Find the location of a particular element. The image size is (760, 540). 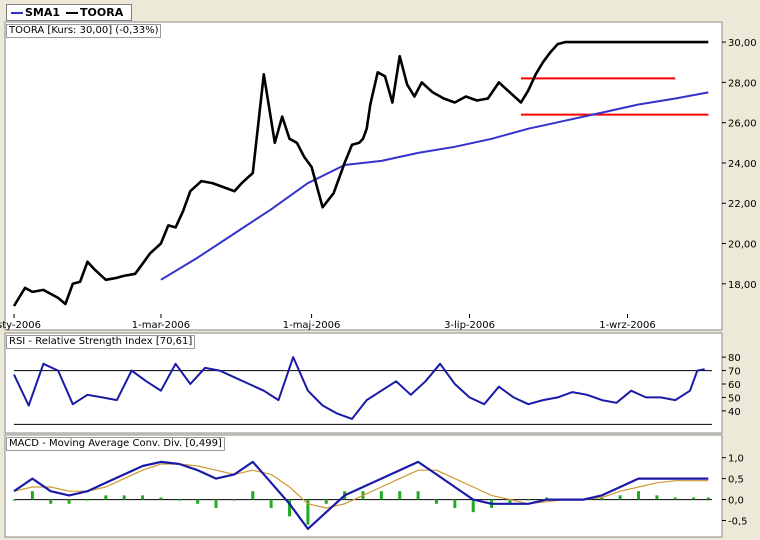

panel-1-ytick-label-1: 50 is located at coordinates (734, 398).